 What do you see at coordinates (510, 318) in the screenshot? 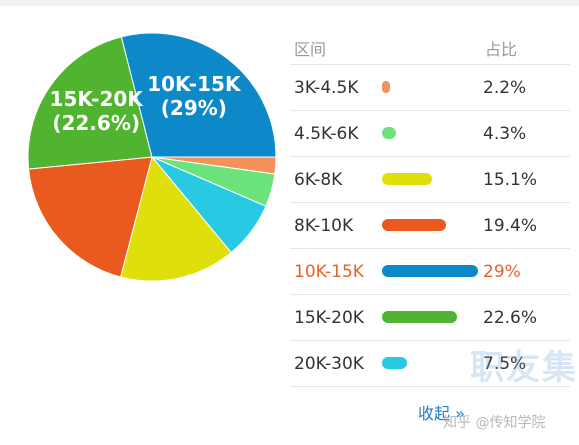
I see `percentage-value: 22.6%` at bounding box center [510, 318].